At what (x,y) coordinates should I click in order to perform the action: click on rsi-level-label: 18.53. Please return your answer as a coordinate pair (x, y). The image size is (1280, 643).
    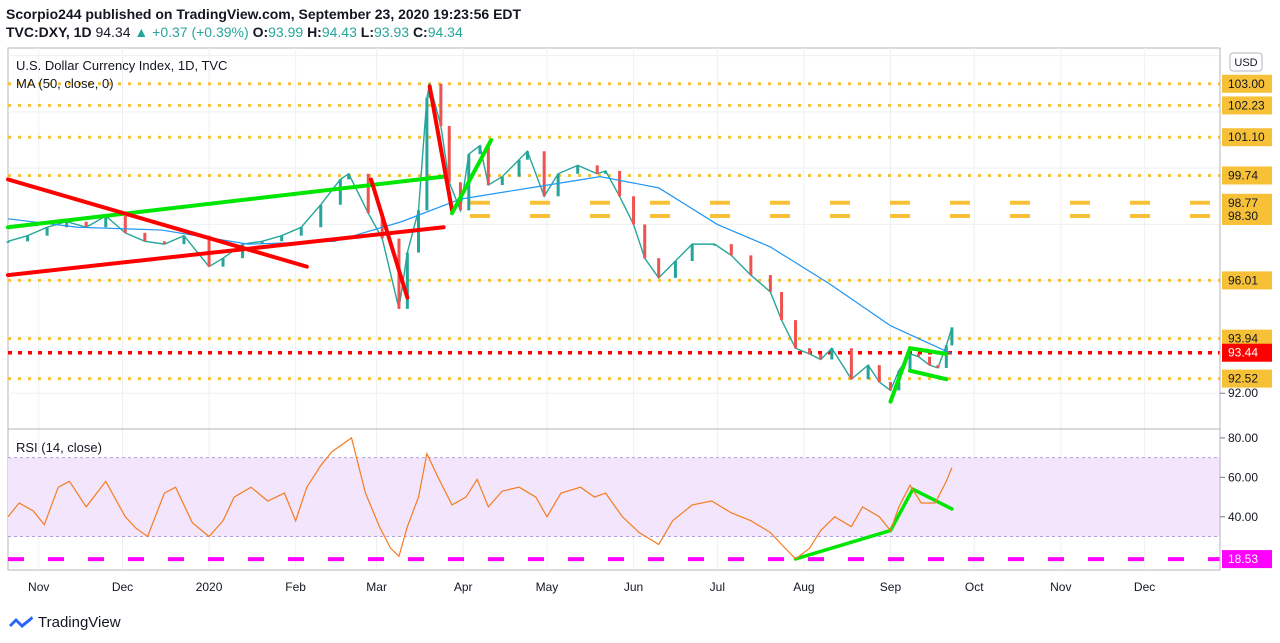
    Looking at the image, I should click on (1243, 559).